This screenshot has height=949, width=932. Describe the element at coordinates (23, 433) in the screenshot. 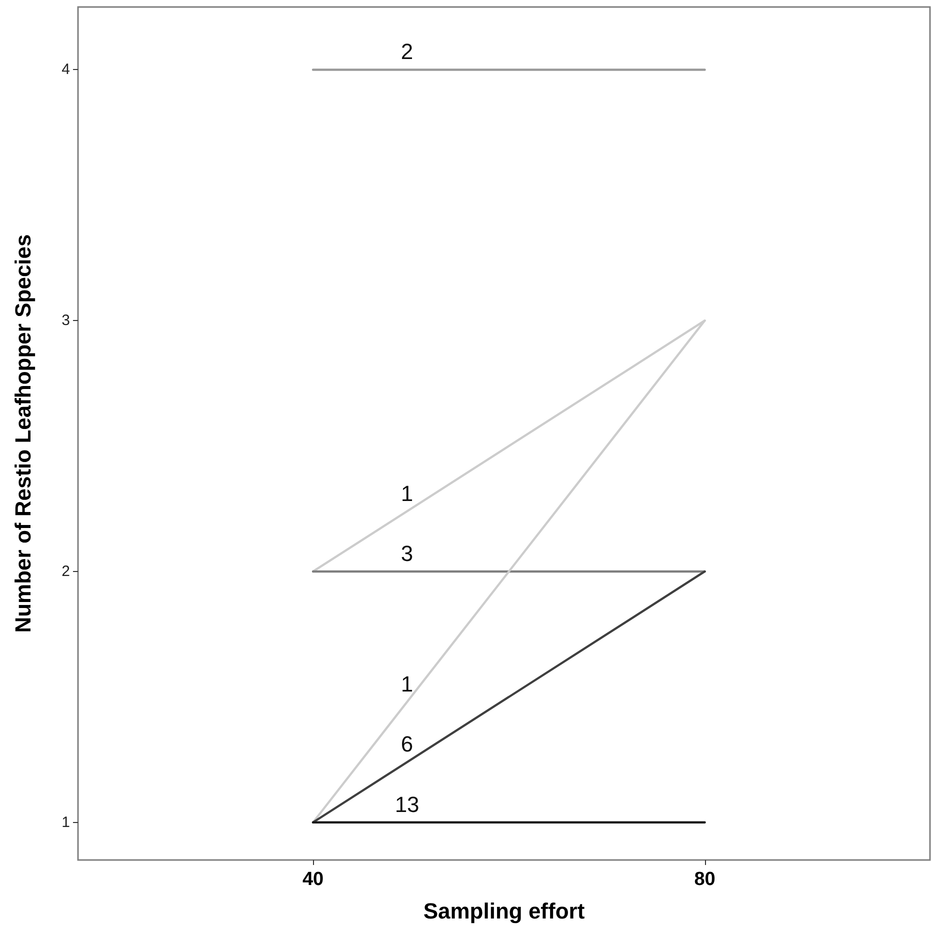

I see `y-axis-title: Number of Restio Leafhopper Species` at that location.